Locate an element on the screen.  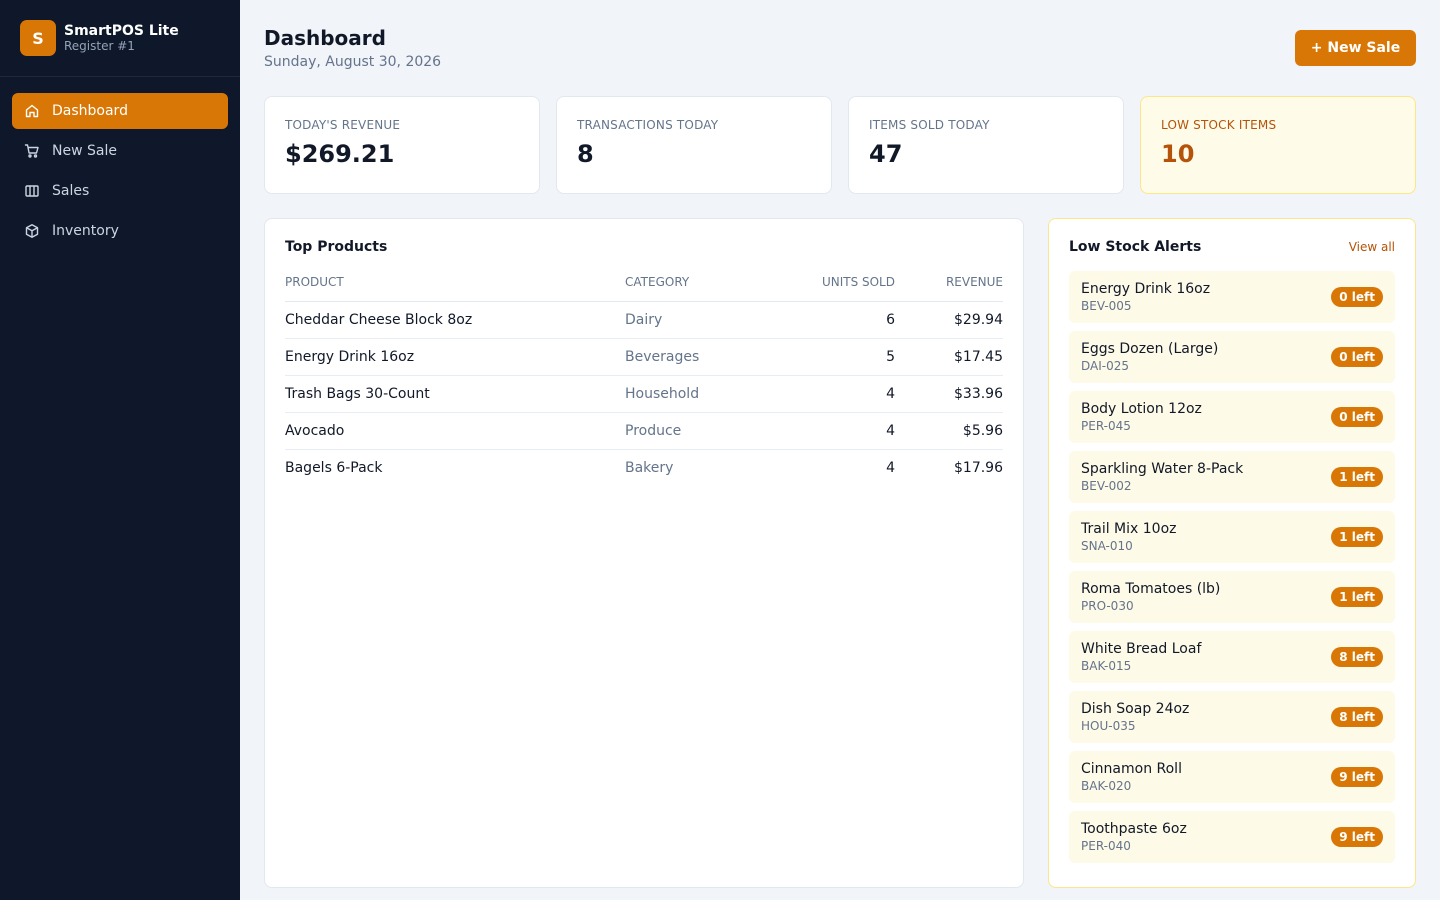
panel-title: Low Stock Alerts is located at coordinates (1135, 247).